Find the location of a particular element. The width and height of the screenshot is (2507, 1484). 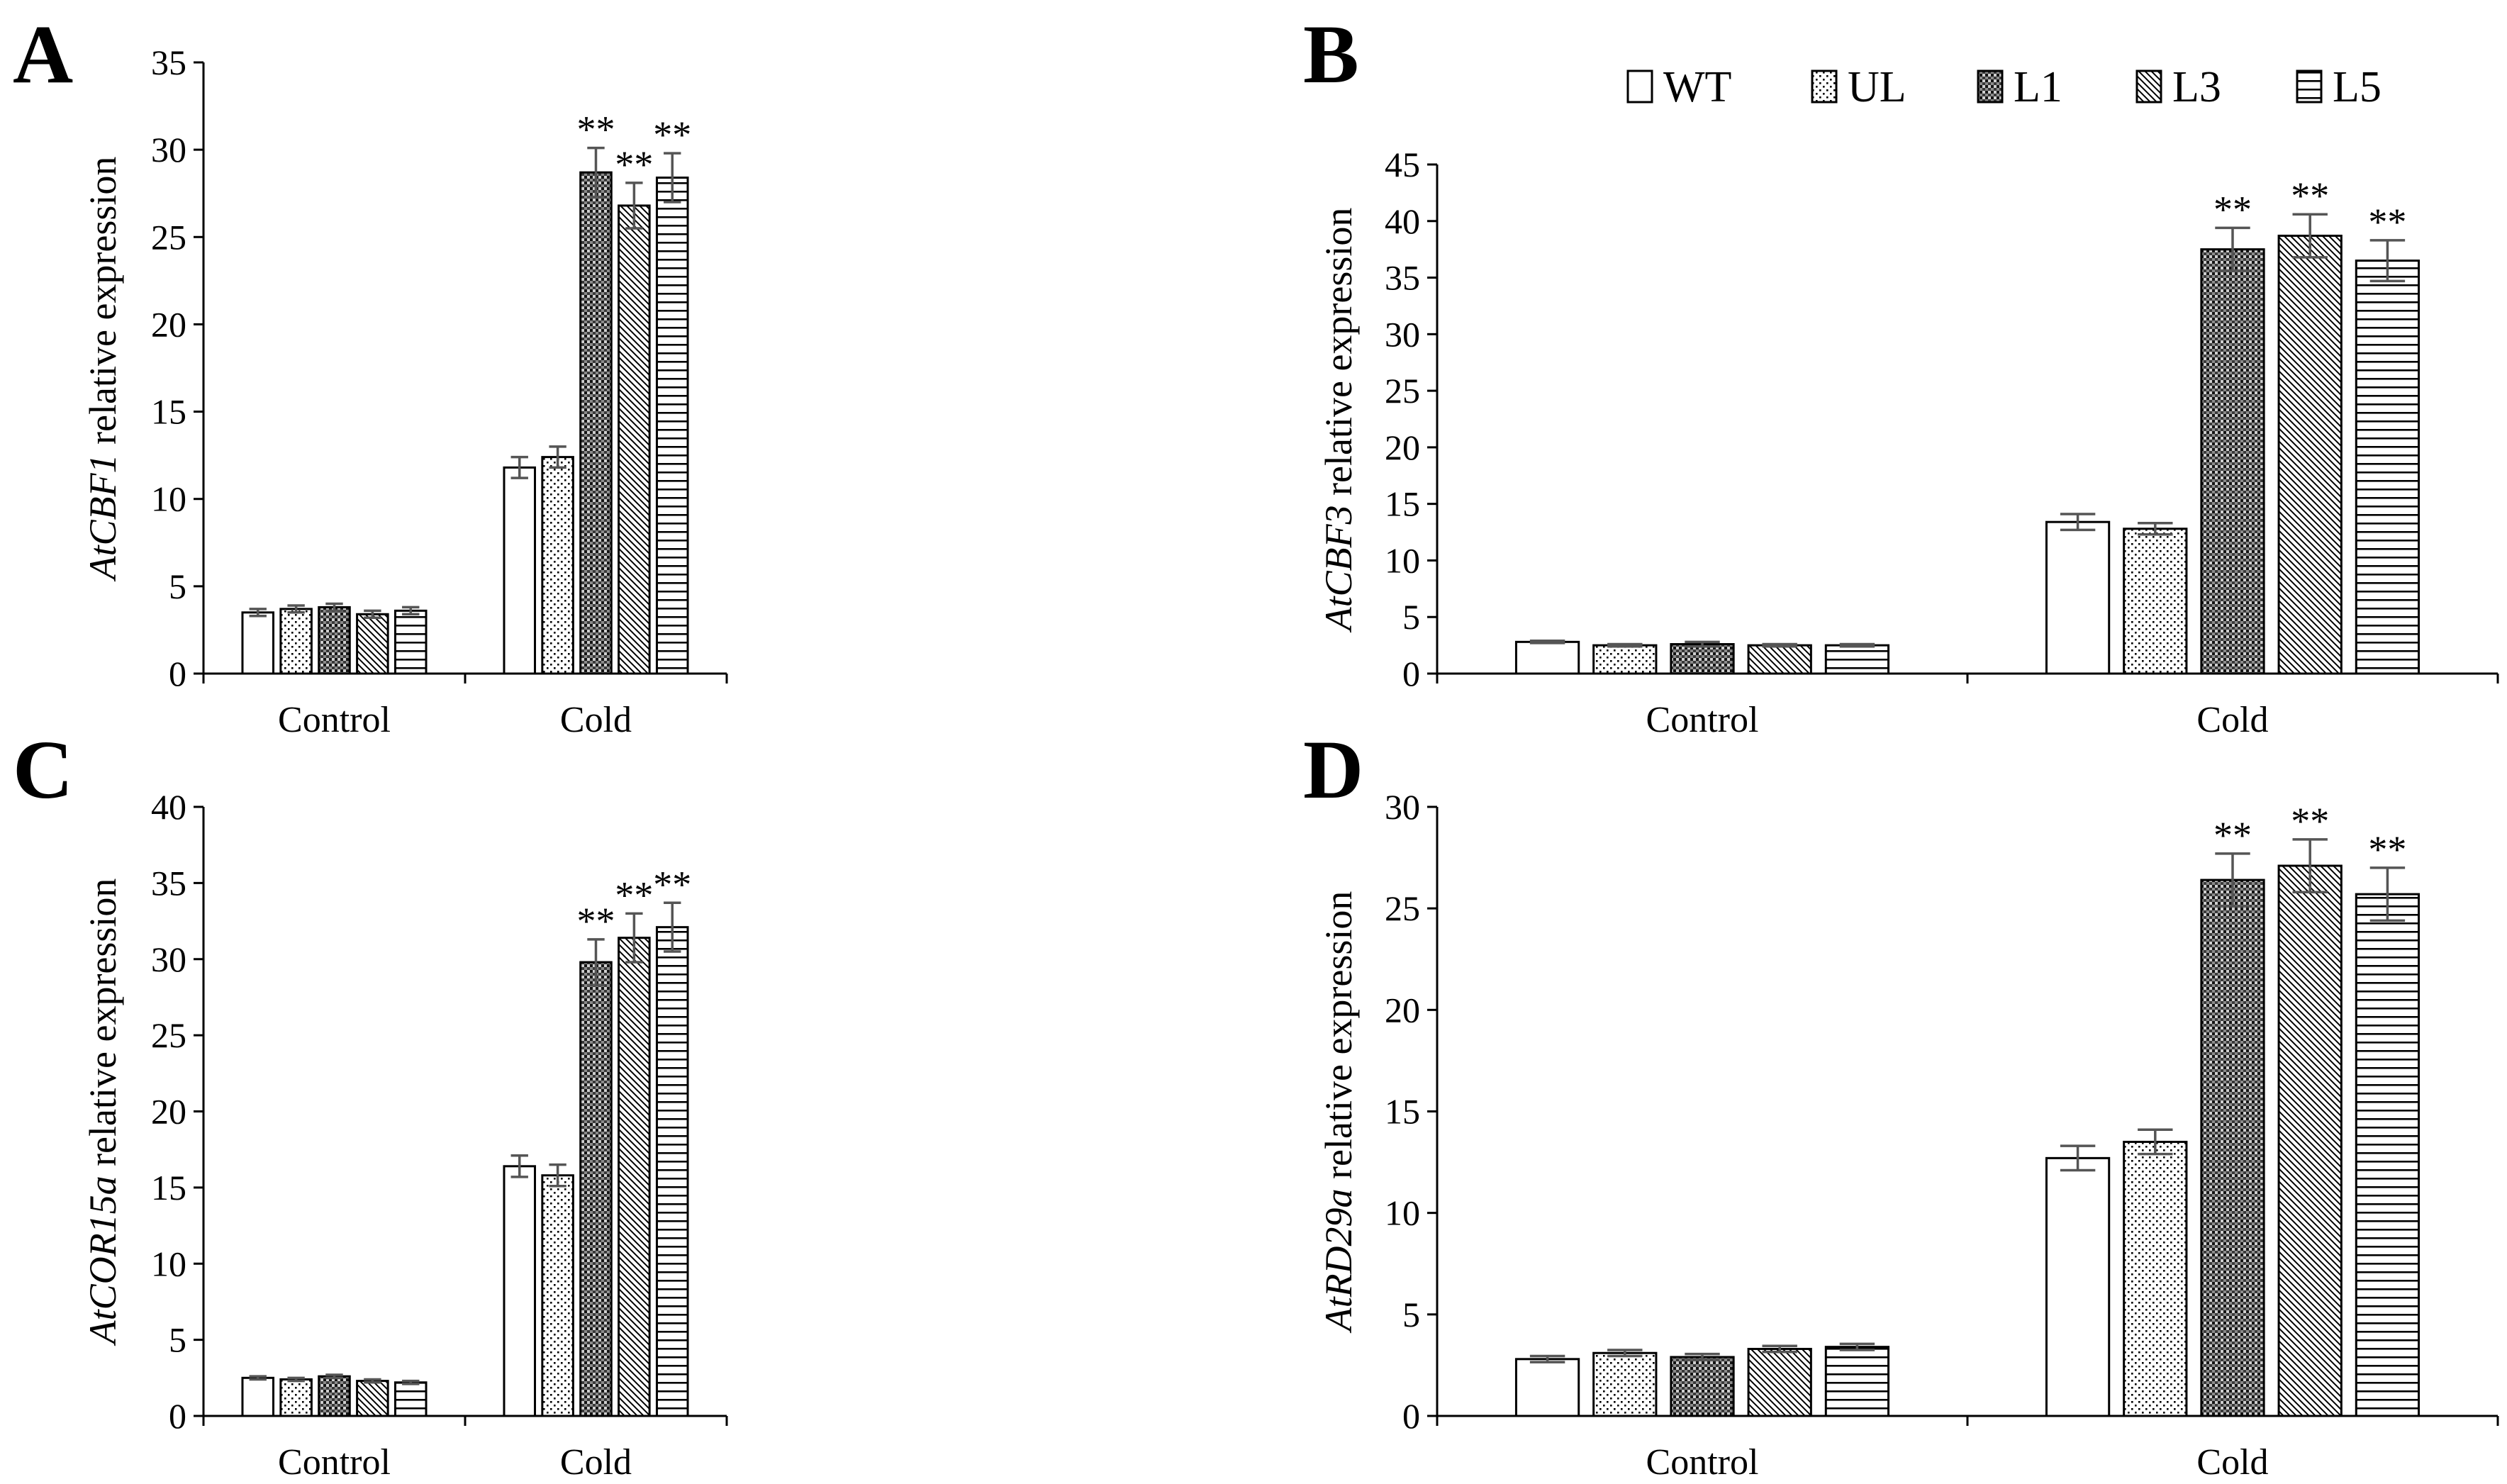

y-tick-label: 0 is located at coordinates (1411, 1416).